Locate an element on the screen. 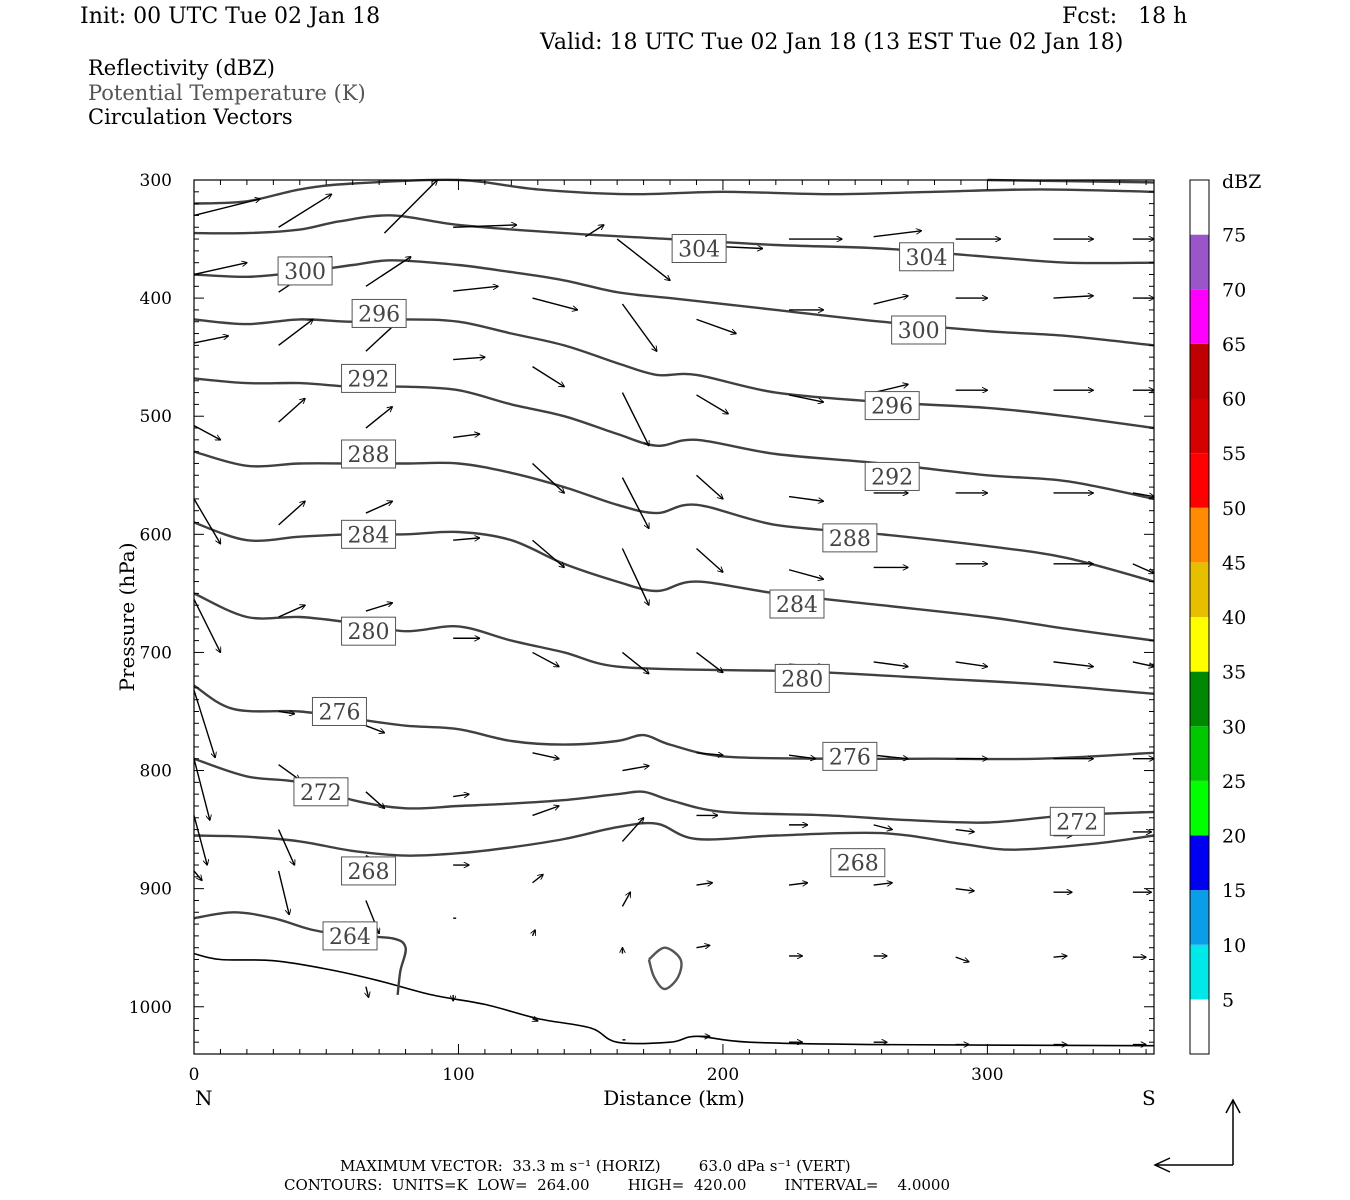  terrain-surface-line is located at coordinates (674, 999).